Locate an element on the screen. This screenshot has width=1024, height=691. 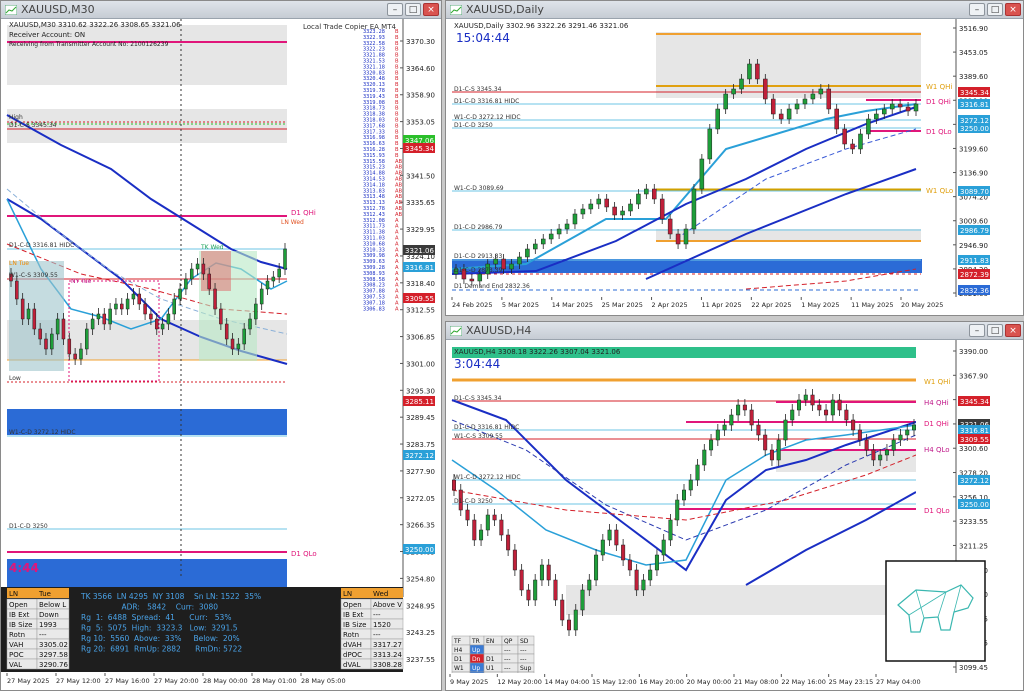
price-axis-label: 3278.20 is located at coordinates (973, 474).